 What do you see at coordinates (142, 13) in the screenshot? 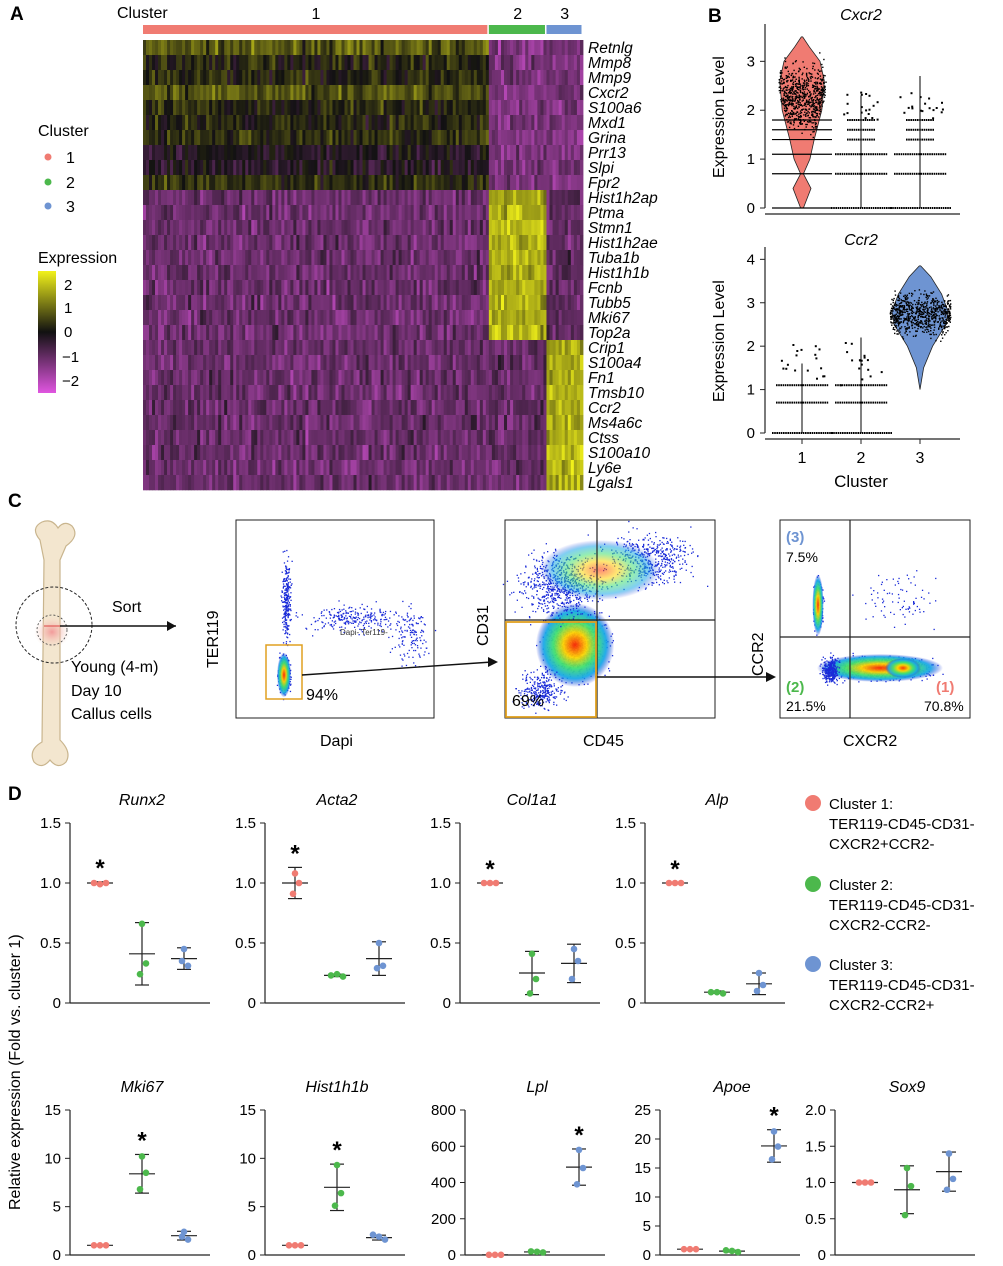
I see `heatmap-cluster-title: Cluster` at bounding box center [142, 13].